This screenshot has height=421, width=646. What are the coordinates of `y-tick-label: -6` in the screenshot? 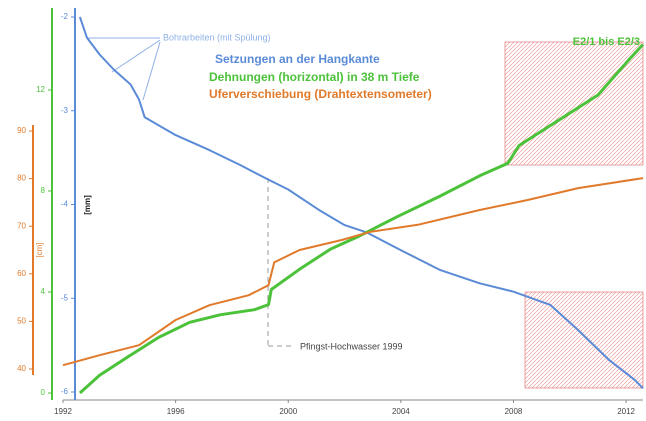 It's located at (65, 391).